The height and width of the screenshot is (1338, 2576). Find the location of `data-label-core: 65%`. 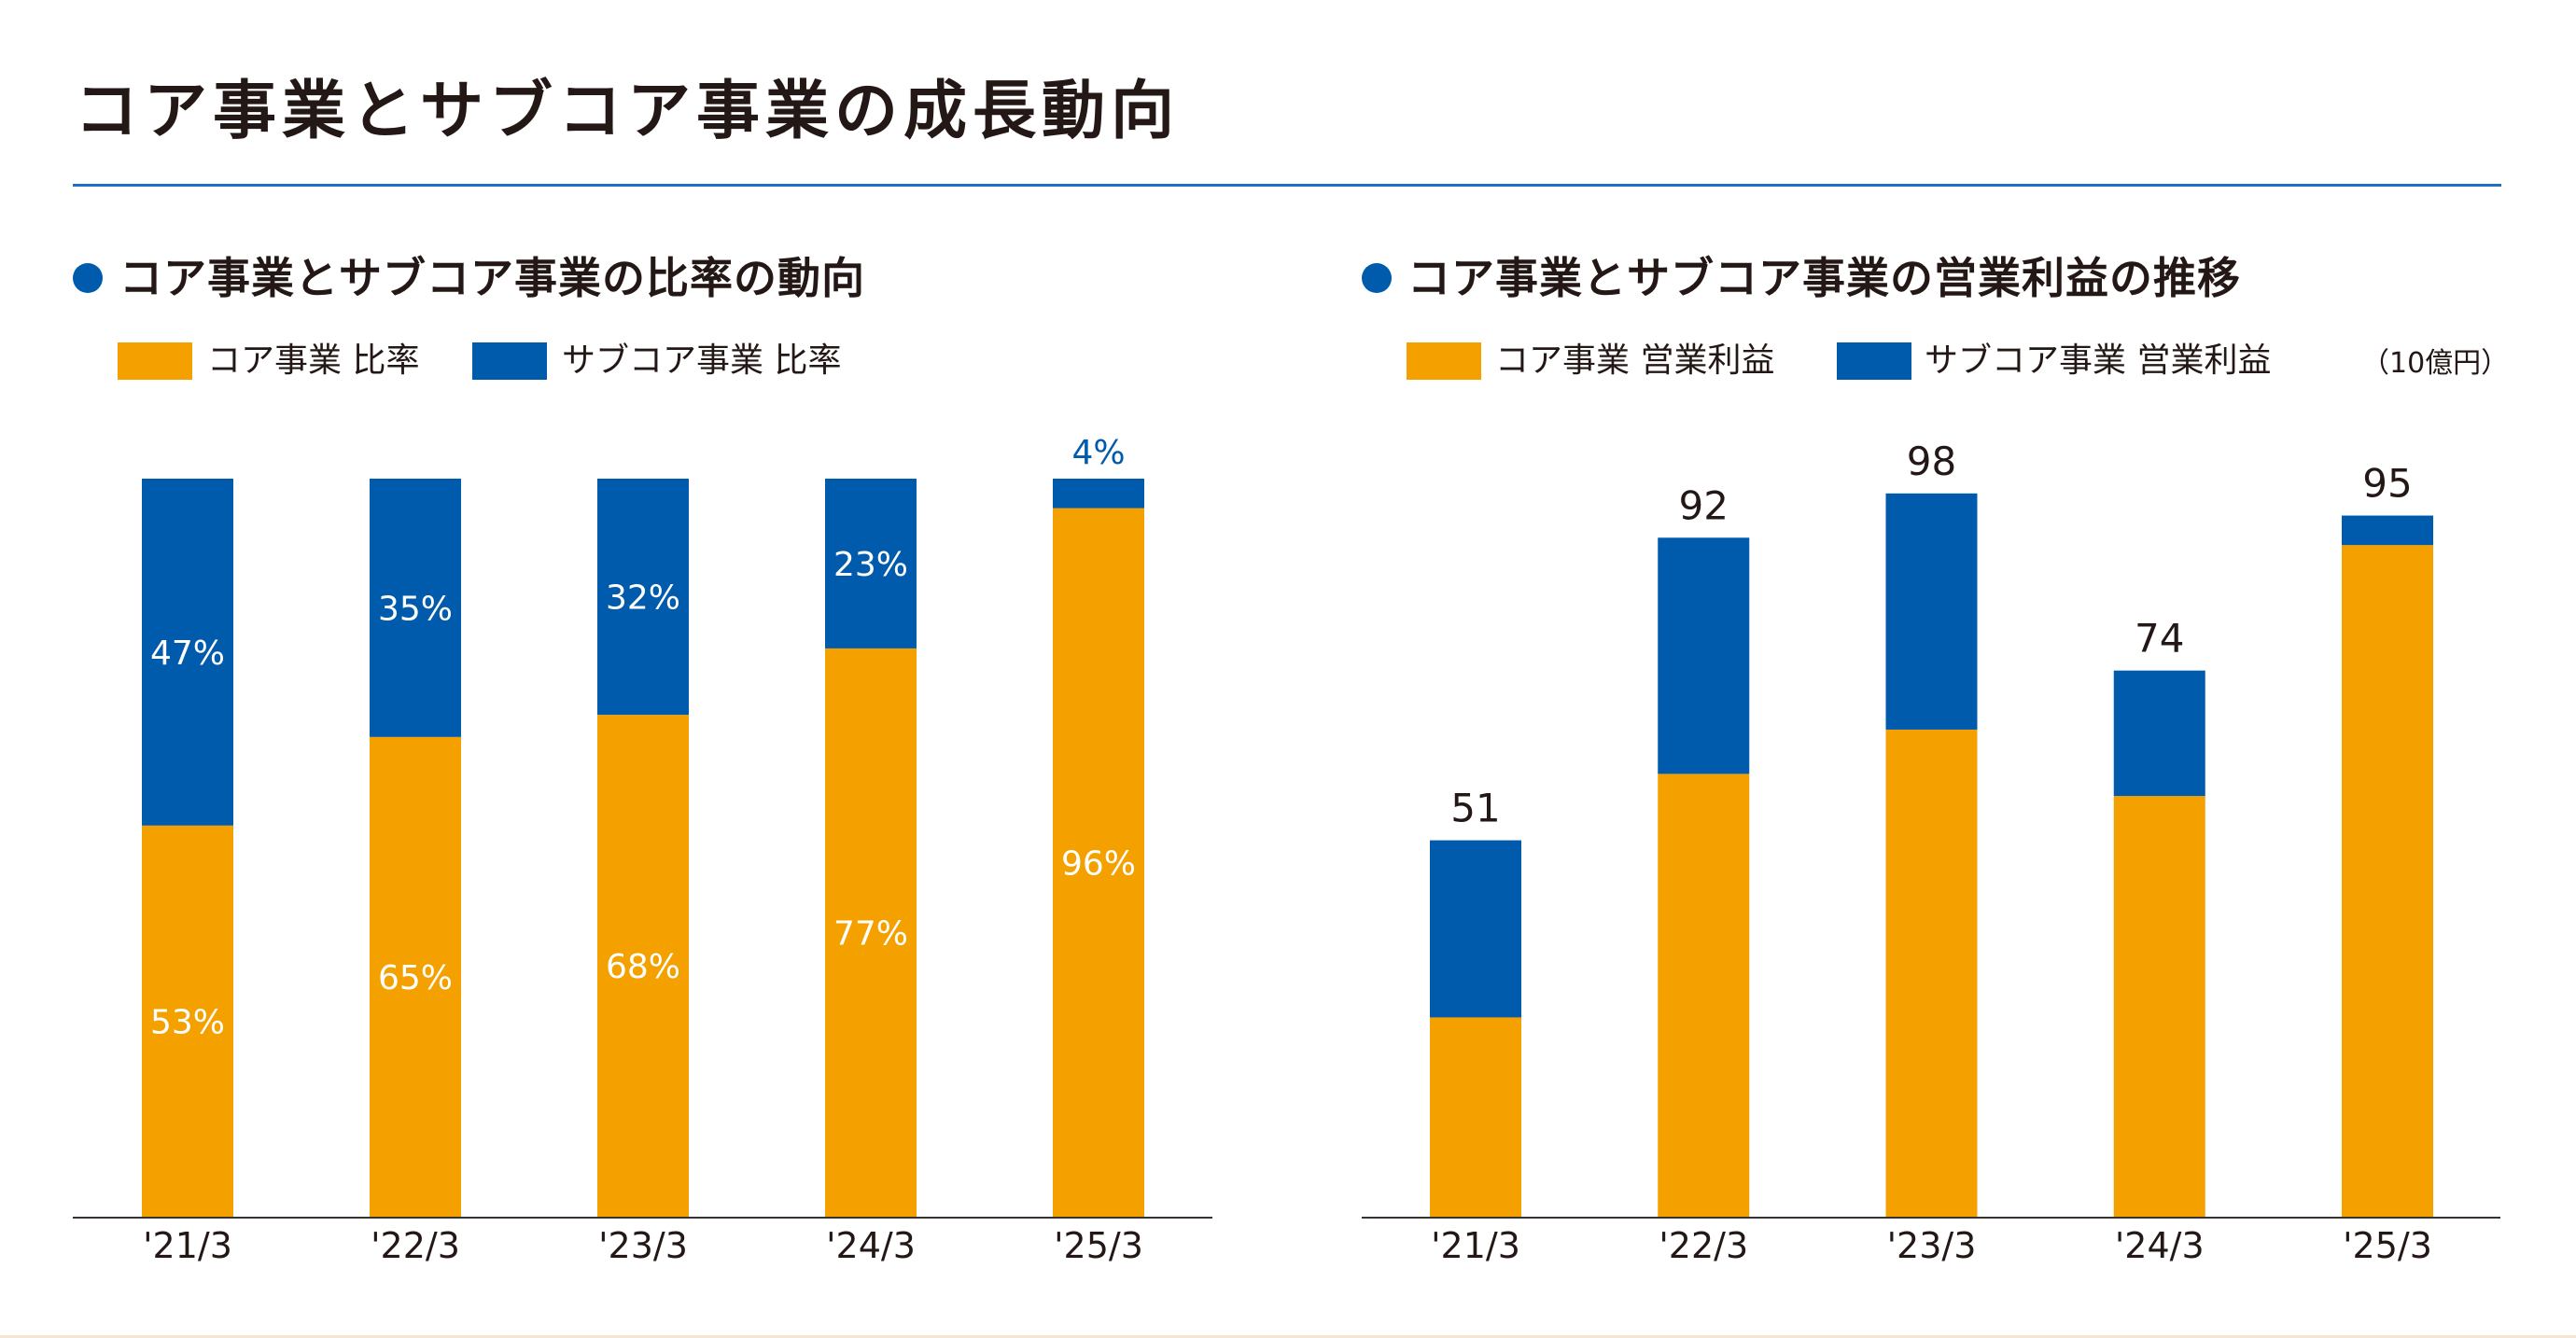

data-label-core: 65% is located at coordinates (415, 978).